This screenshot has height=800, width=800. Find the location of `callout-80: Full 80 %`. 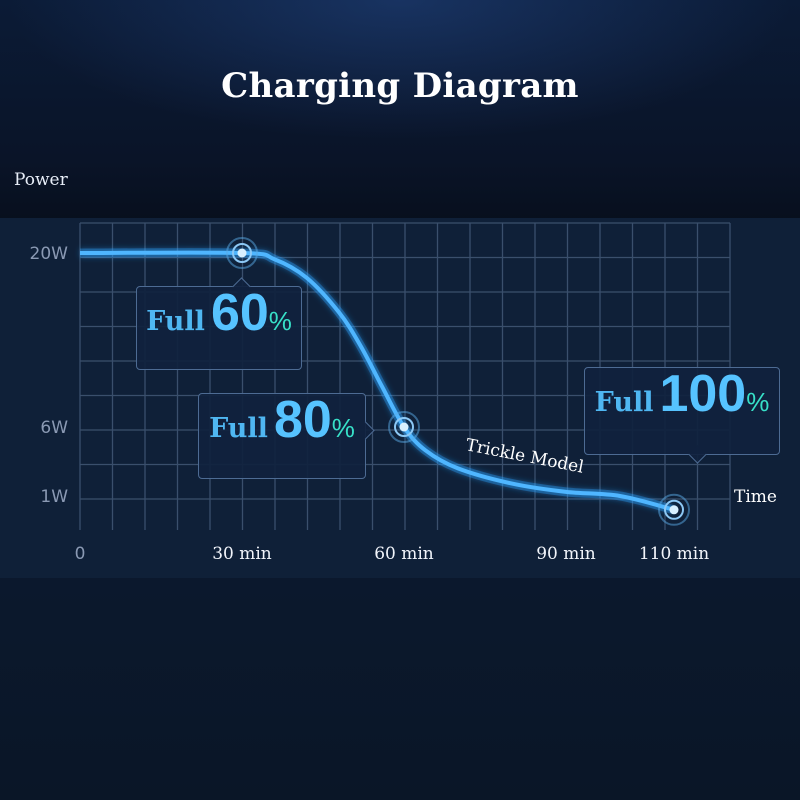

callout-80: Full 80 % is located at coordinates (286, 435).